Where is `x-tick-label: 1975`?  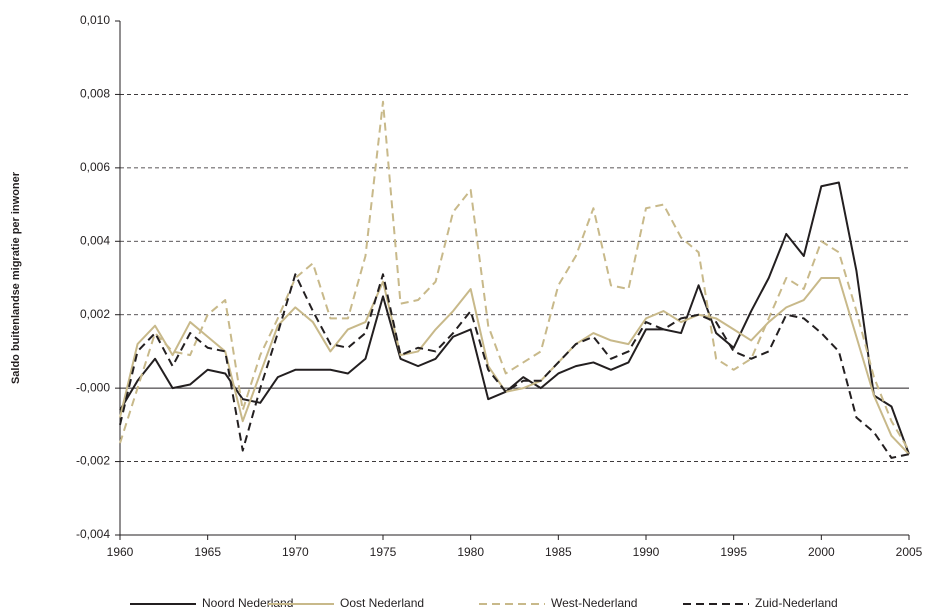
x-tick-label: 1975 is located at coordinates (383, 552).